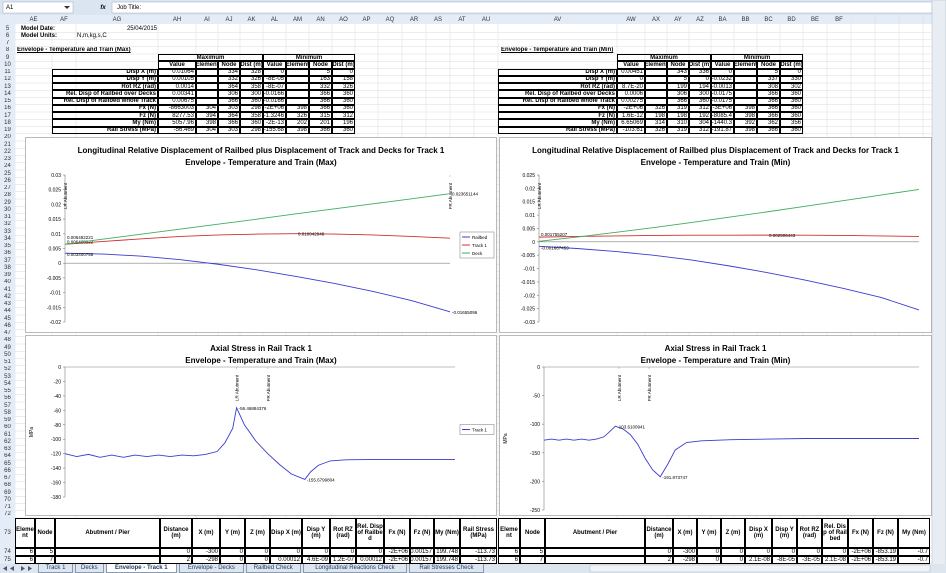 The width and height of the screenshot is (946, 573). What do you see at coordinates (7, 188) in the screenshot?
I see `row-number: 27` at bounding box center [7, 188].